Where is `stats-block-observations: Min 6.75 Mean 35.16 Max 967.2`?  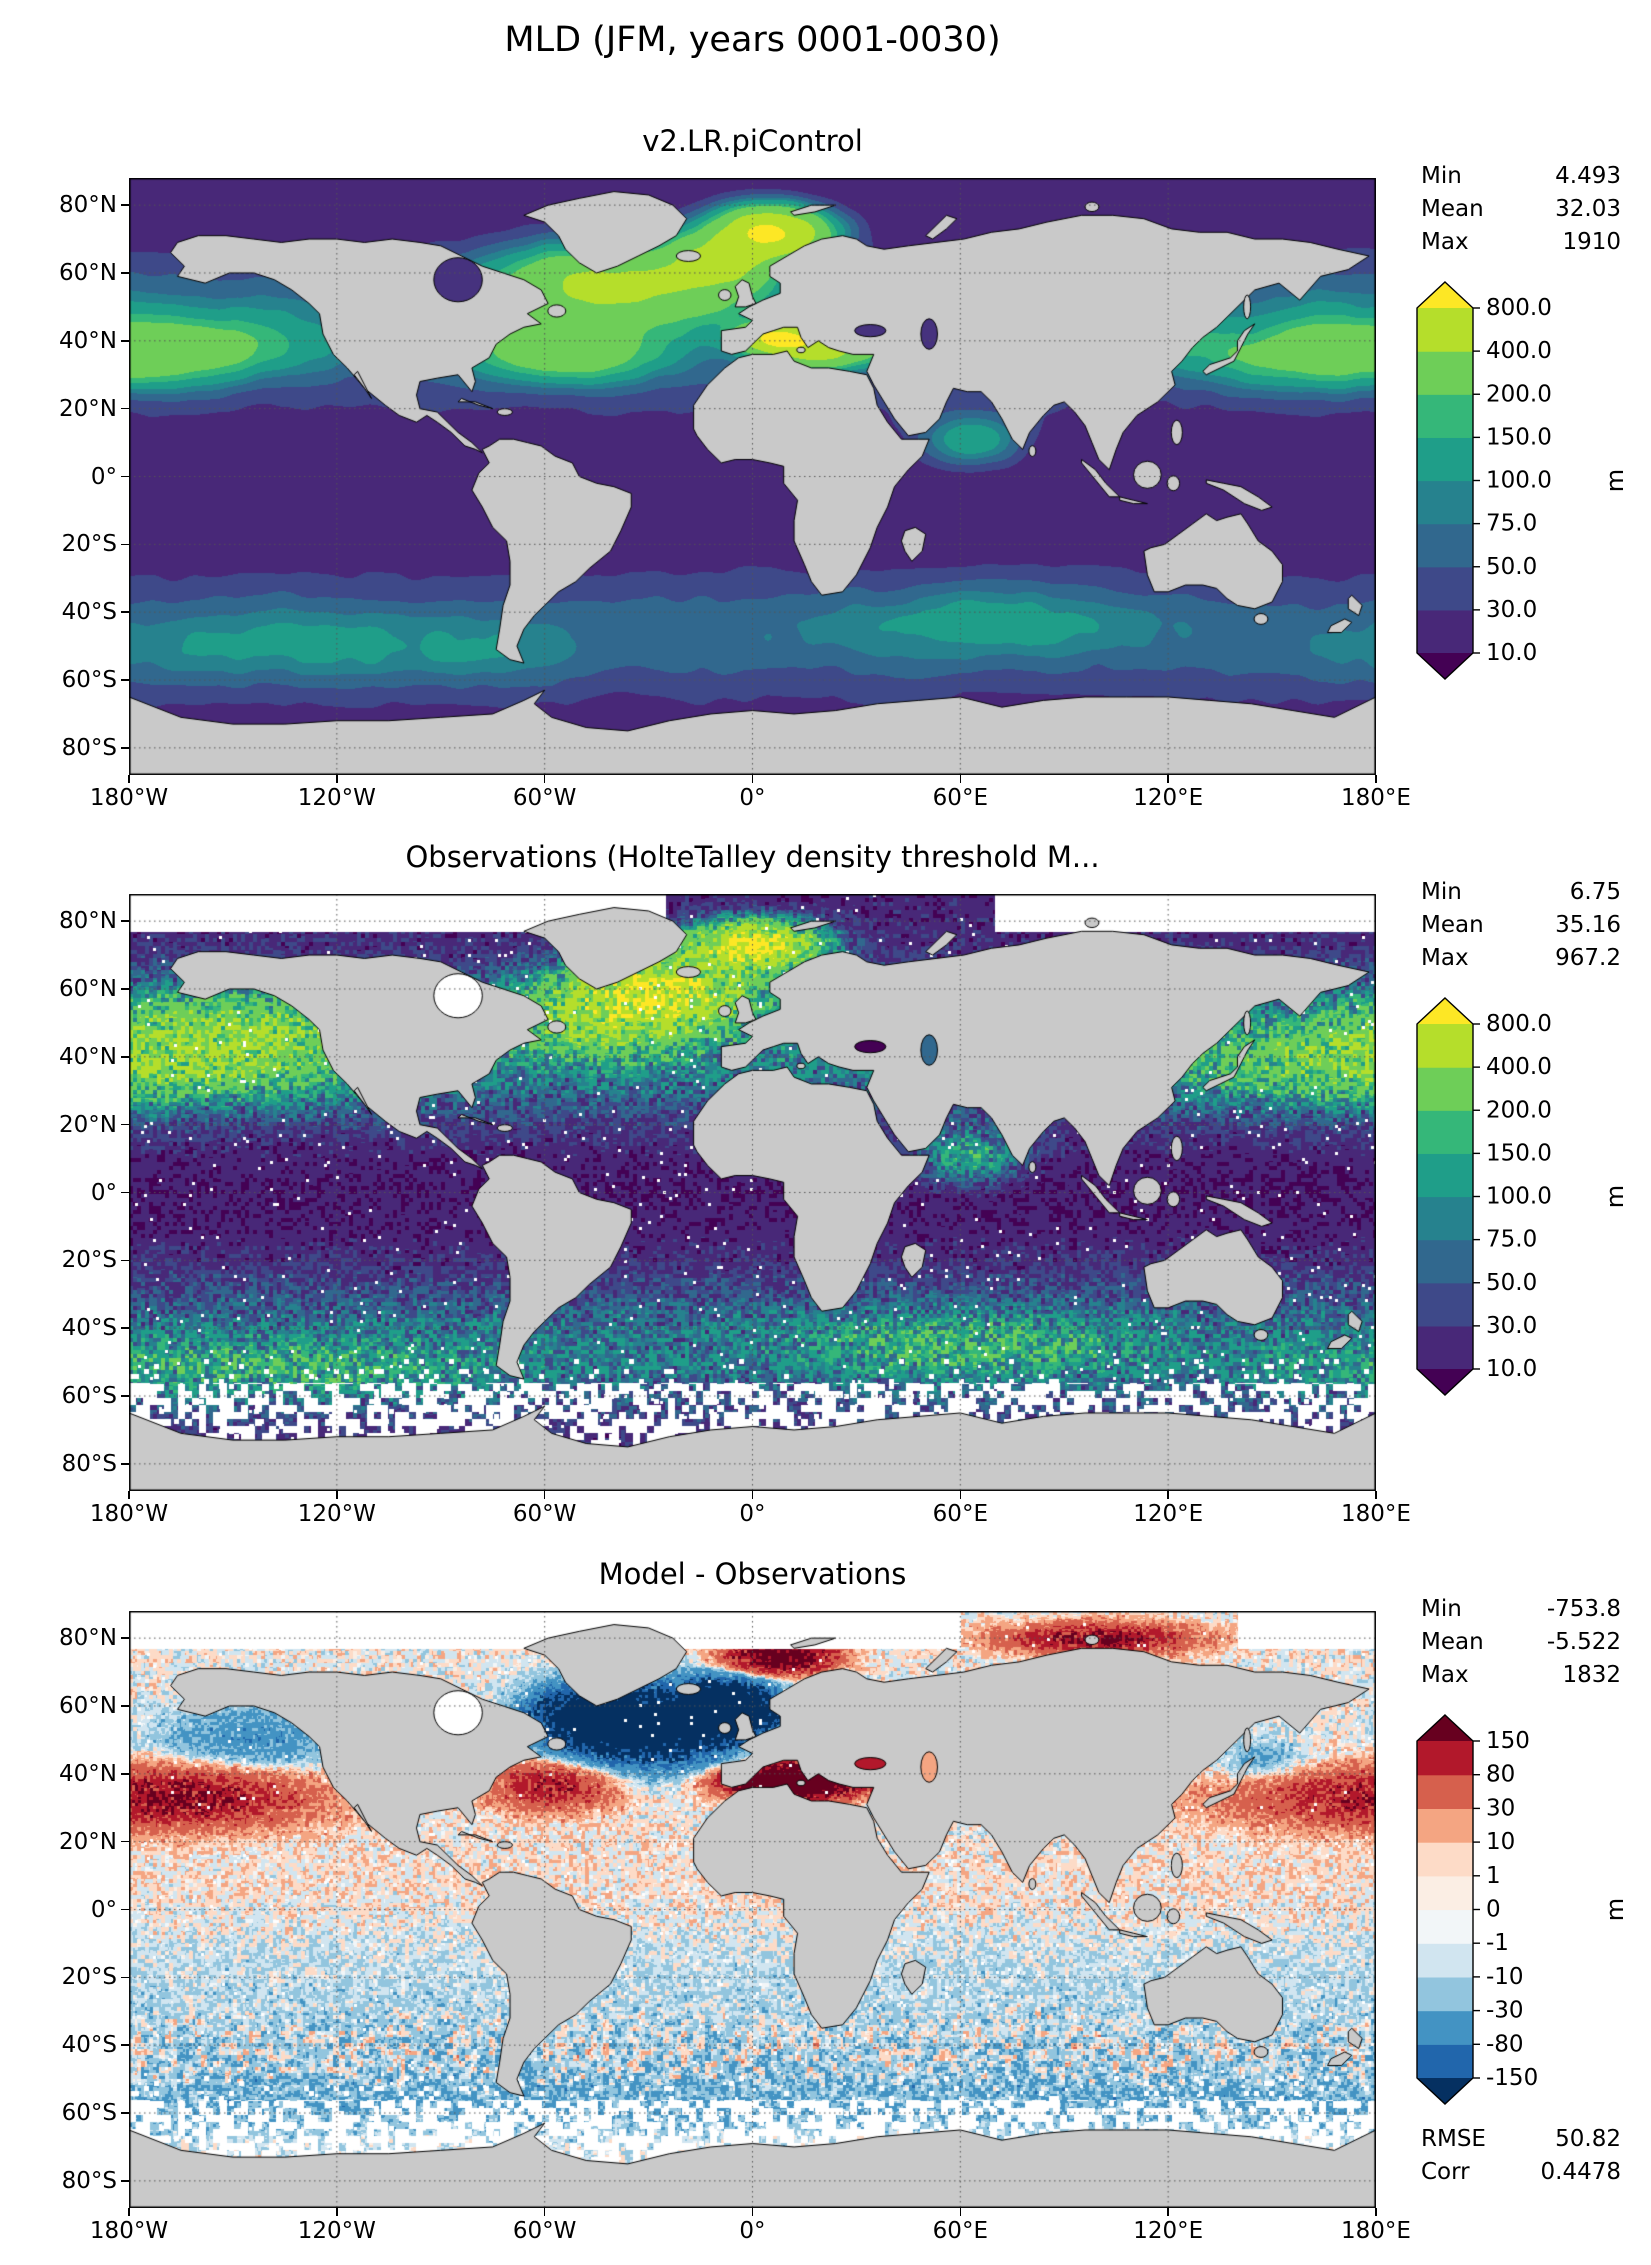
stats-block-observations: Min 6.75 Mean 35.16 Max 967.2 is located at coordinates (1521, 925).